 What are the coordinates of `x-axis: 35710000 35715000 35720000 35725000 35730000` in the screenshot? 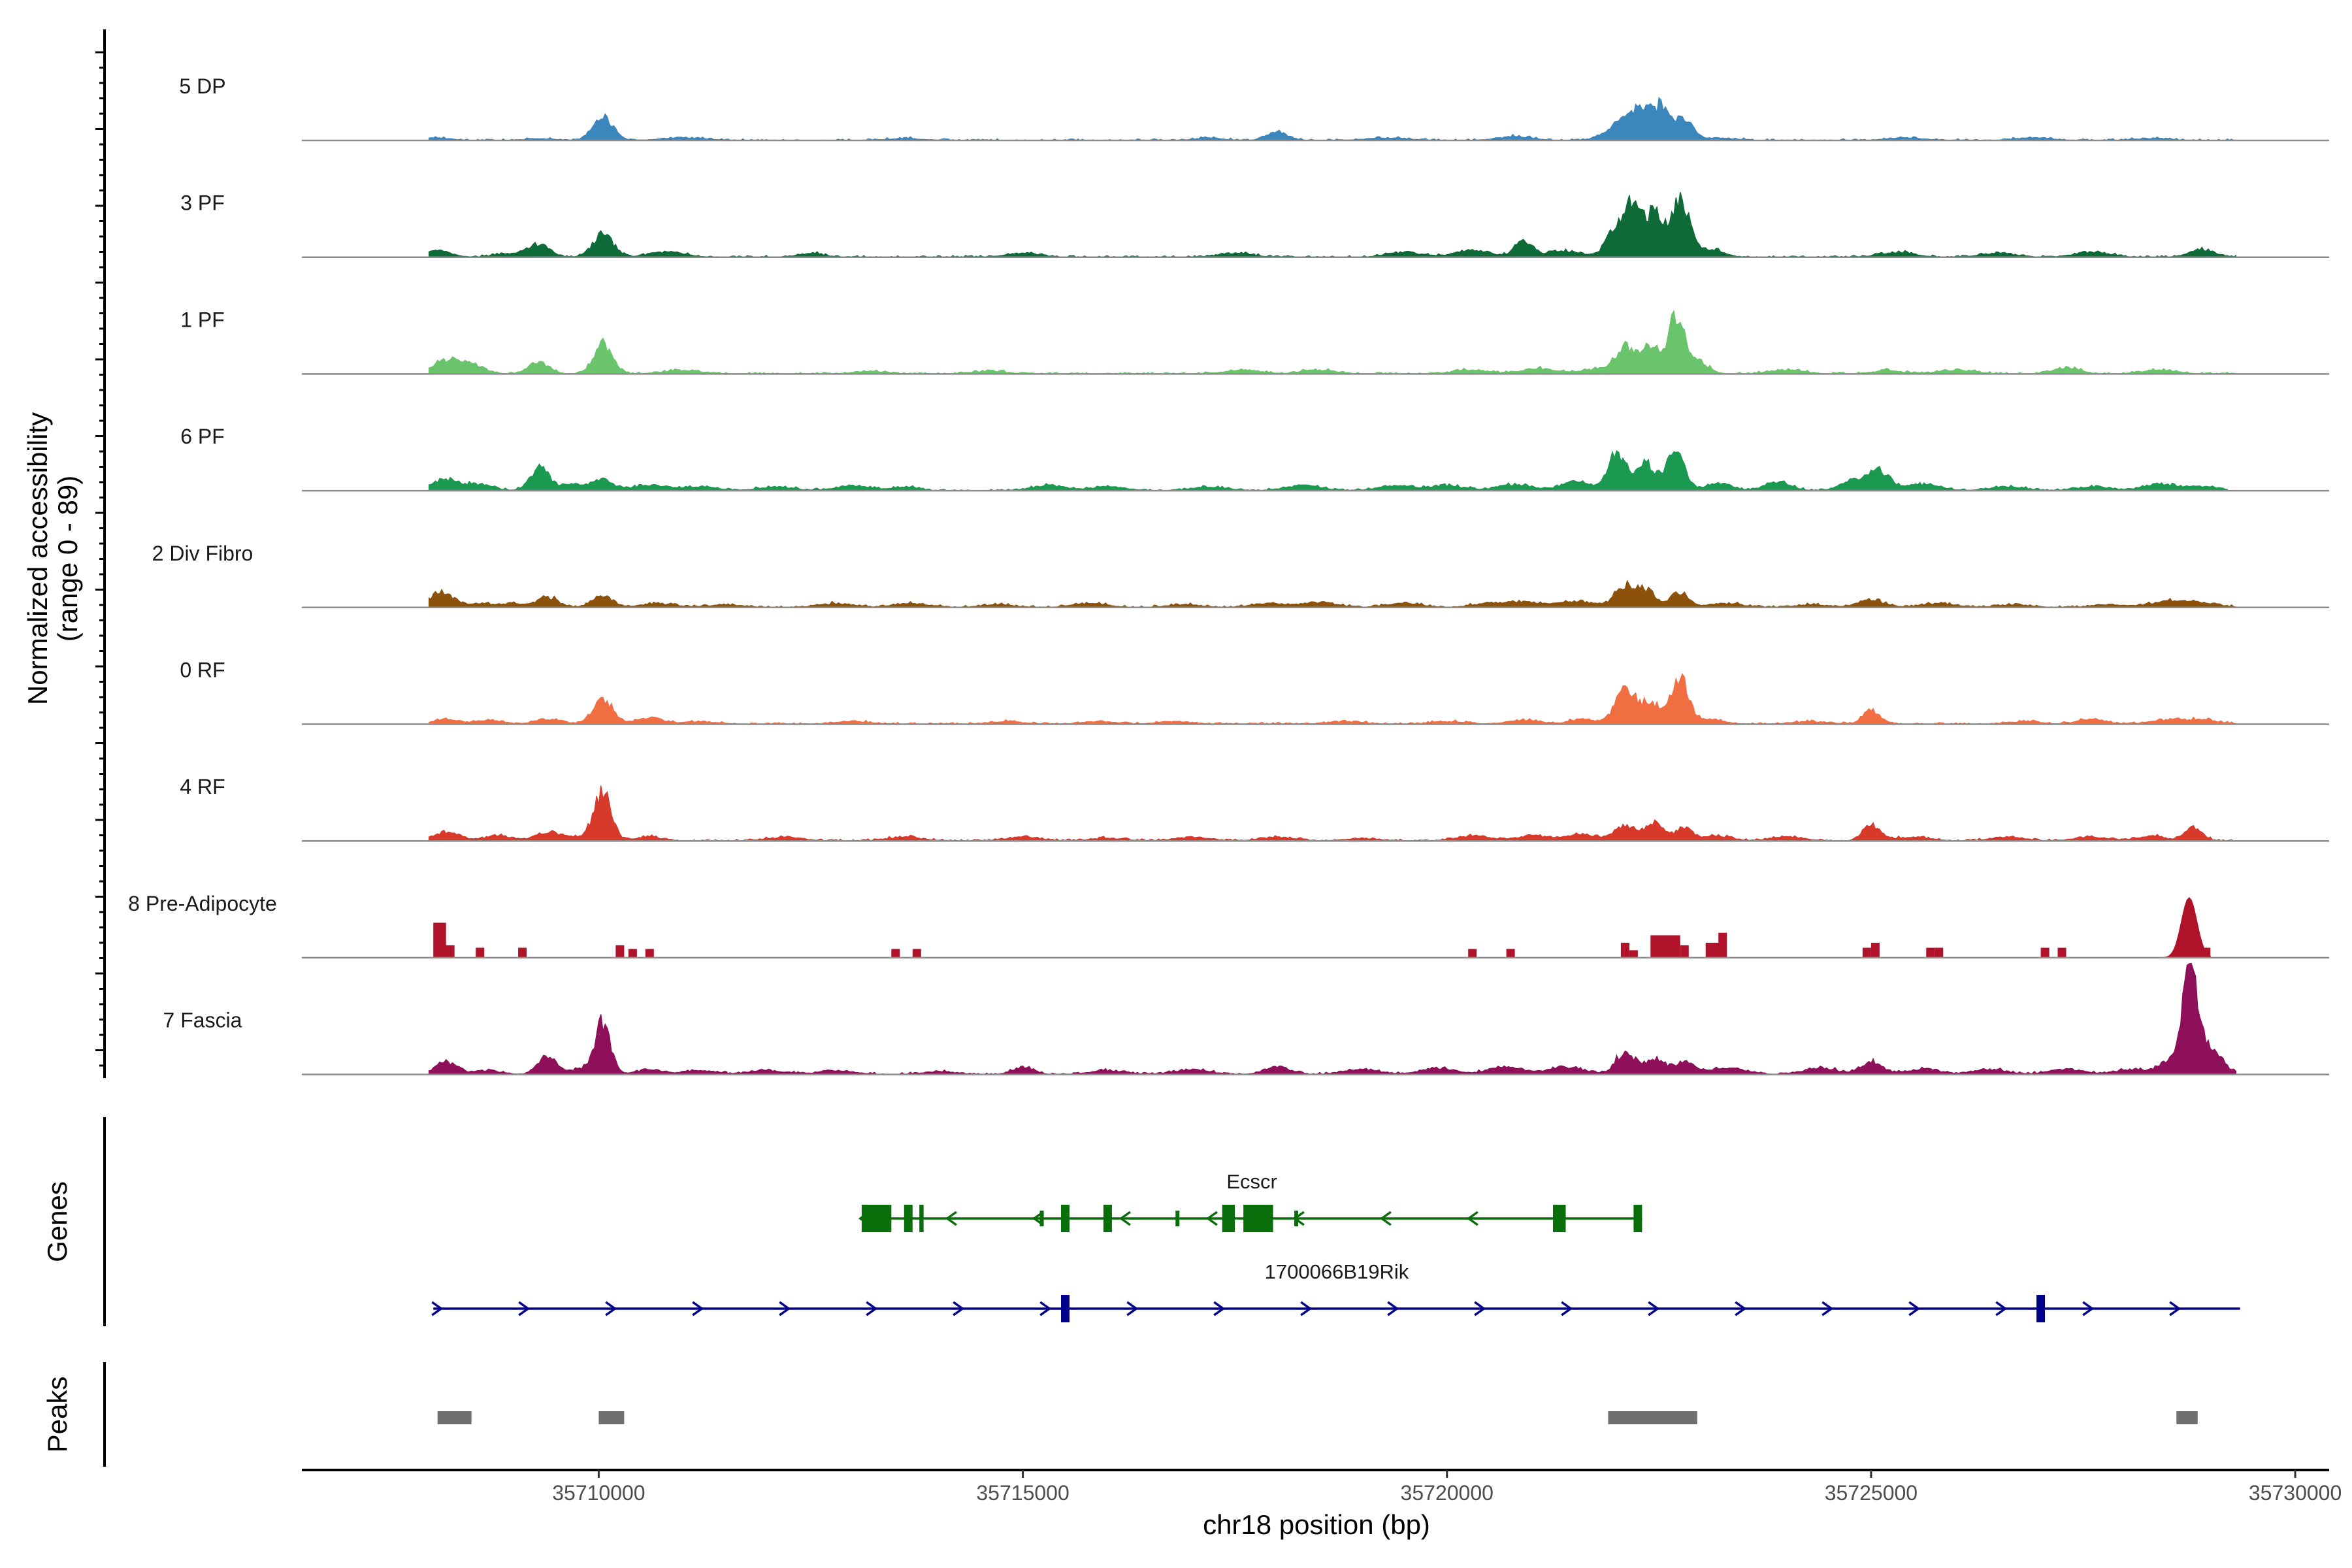 It's located at (1322, 1487).